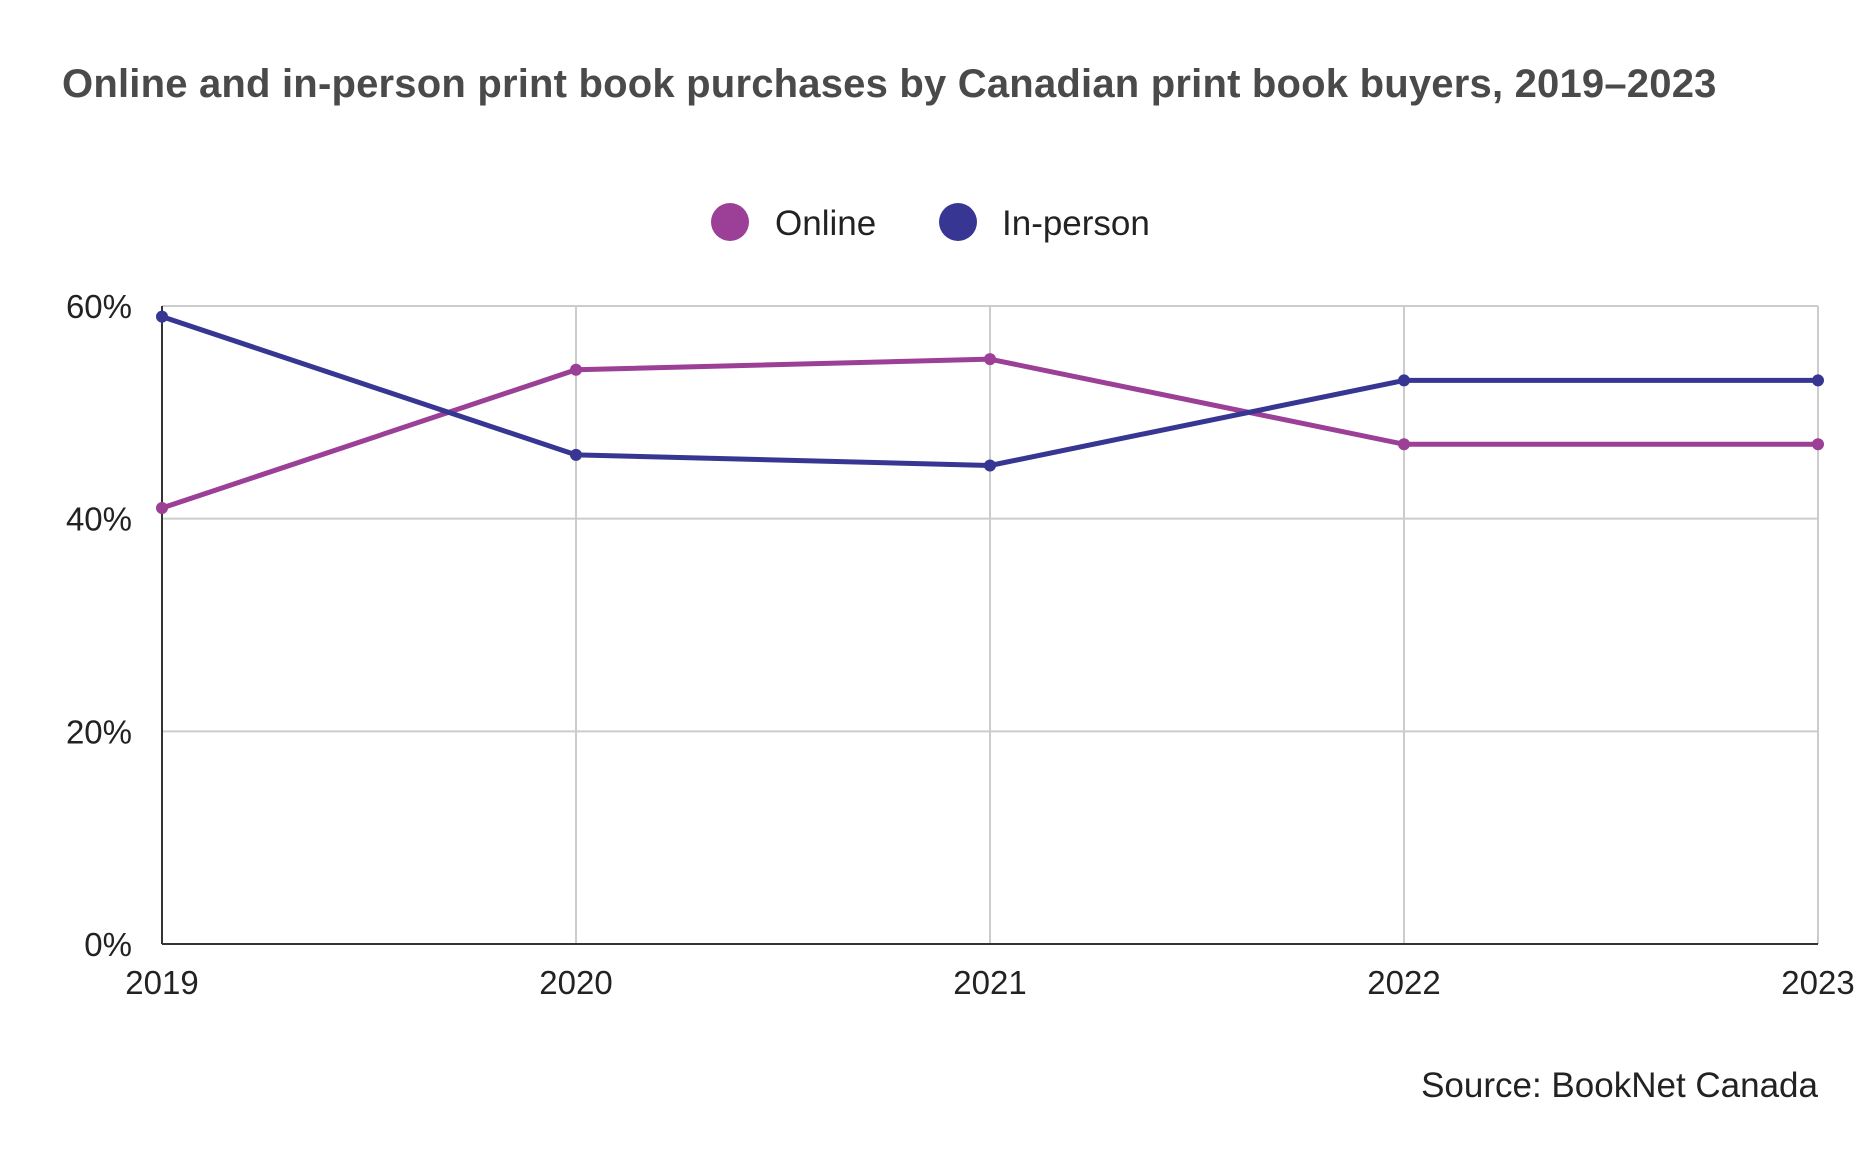 The image size is (1868, 1159). I want to click on x-tick-label: 2019, so click(161, 982).